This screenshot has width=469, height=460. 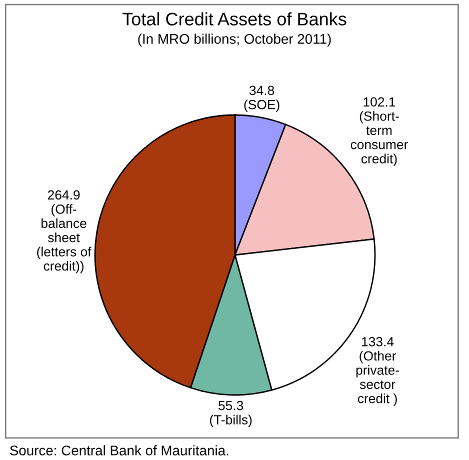 What do you see at coordinates (231, 421) in the screenshot?
I see `slice-label: (T-bills)` at bounding box center [231, 421].